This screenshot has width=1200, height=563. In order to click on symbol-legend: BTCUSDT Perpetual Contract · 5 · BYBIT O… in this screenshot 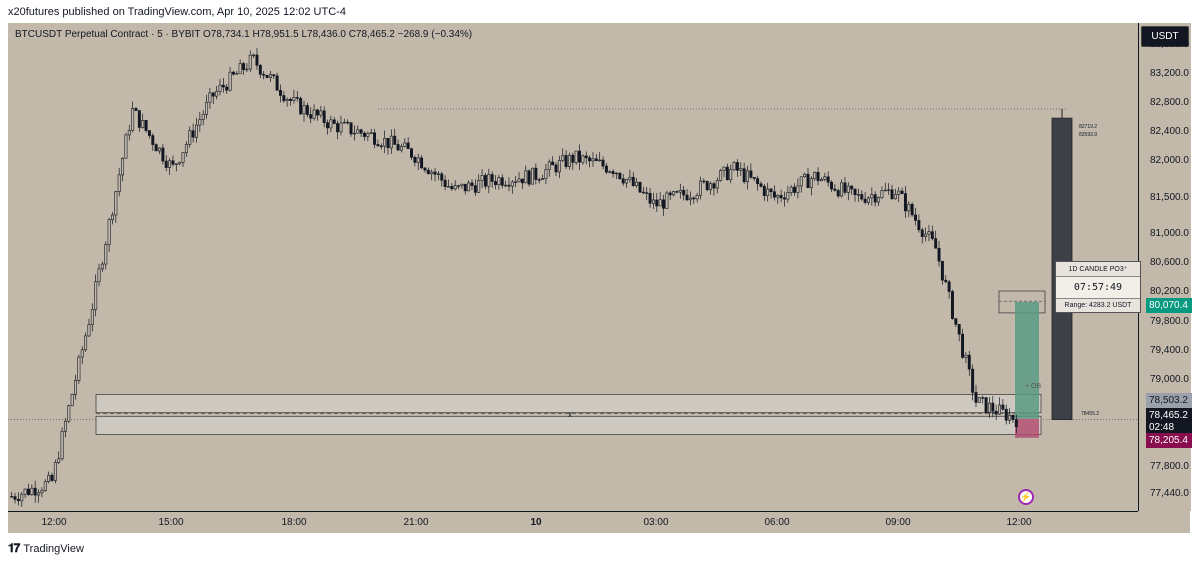, I will do `click(243, 34)`.